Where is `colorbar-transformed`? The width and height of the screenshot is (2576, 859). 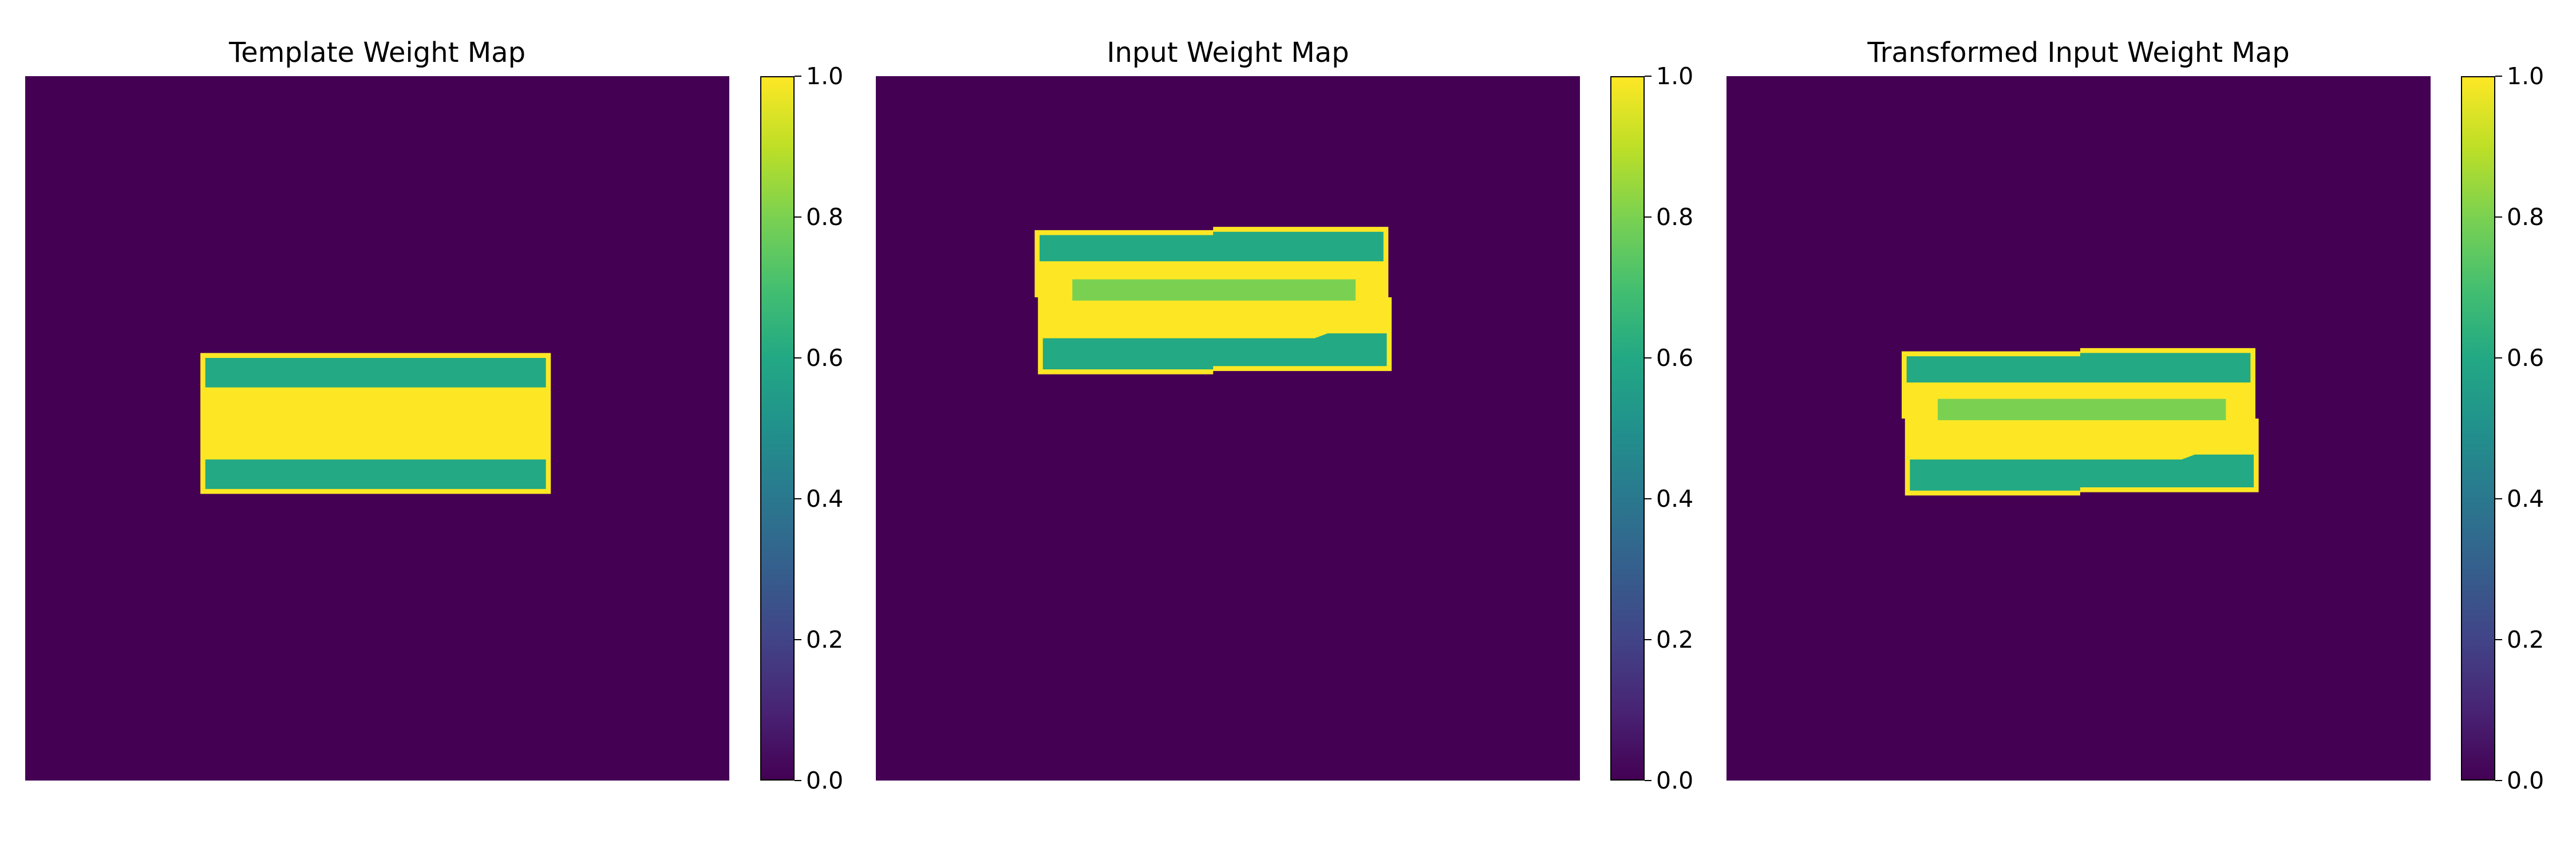
colorbar-transformed is located at coordinates (2478, 428).